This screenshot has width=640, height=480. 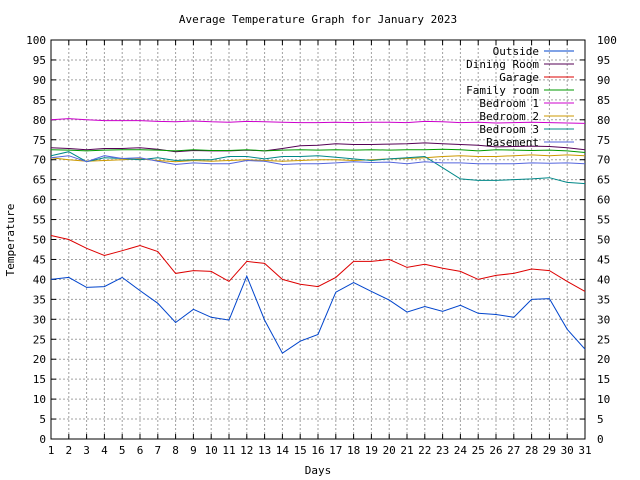 What do you see at coordinates (10, 240) in the screenshot?
I see `y-axis-label: Temperature` at bounding box center [10, 240].